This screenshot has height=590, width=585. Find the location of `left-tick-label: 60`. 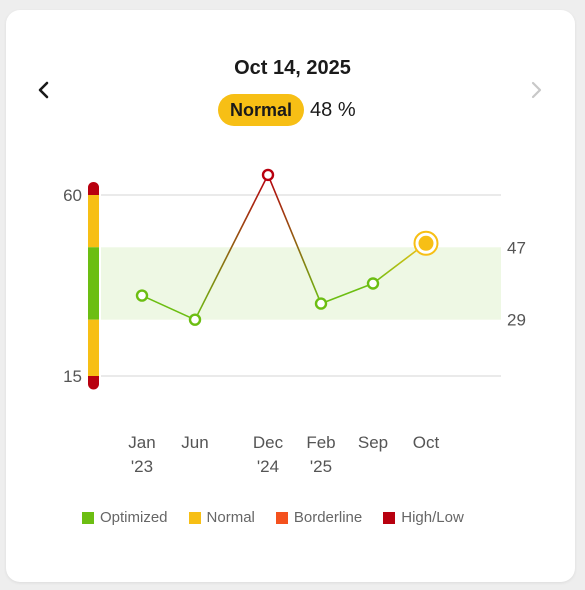

left-tick-label: 60 is located at coordinates (72, 195).